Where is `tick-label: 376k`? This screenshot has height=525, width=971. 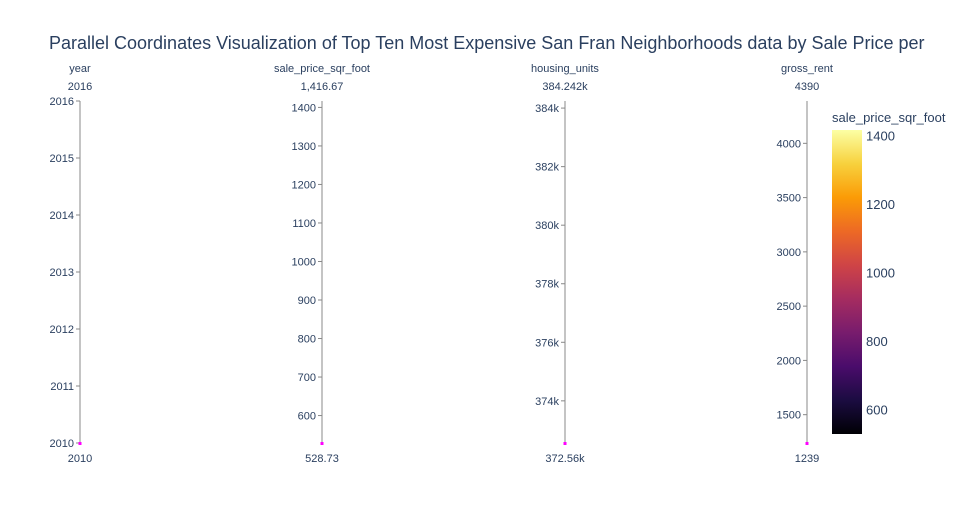 tick-label: 376k is located at coordinates (547, 343).